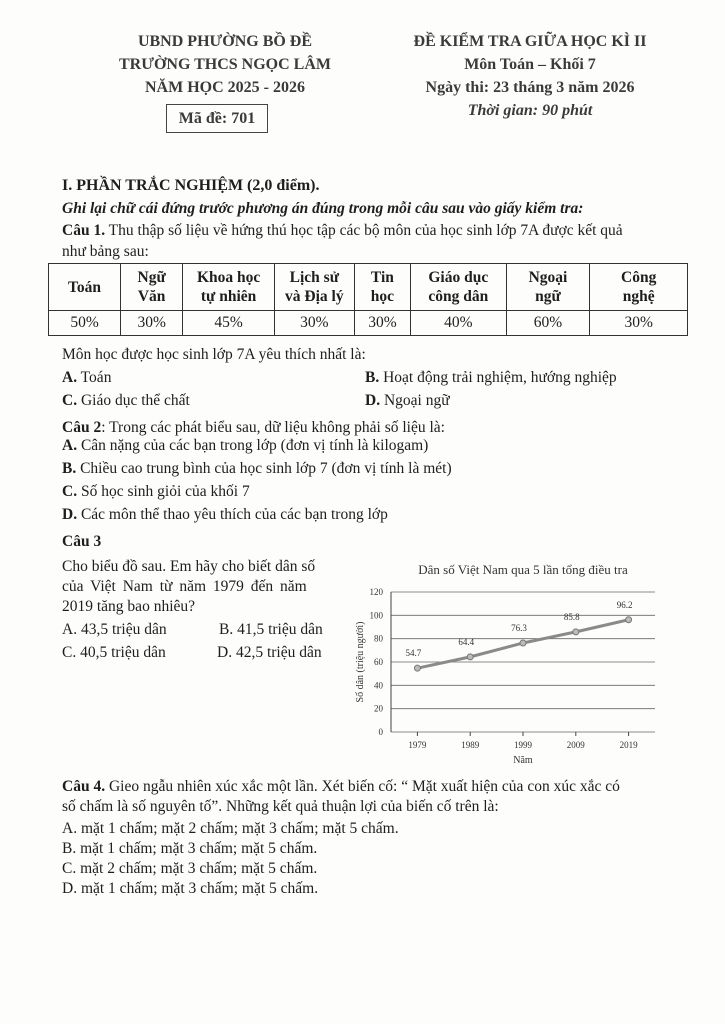  I want to click on table-header-cell: Công nghệ, so click(638, 287).